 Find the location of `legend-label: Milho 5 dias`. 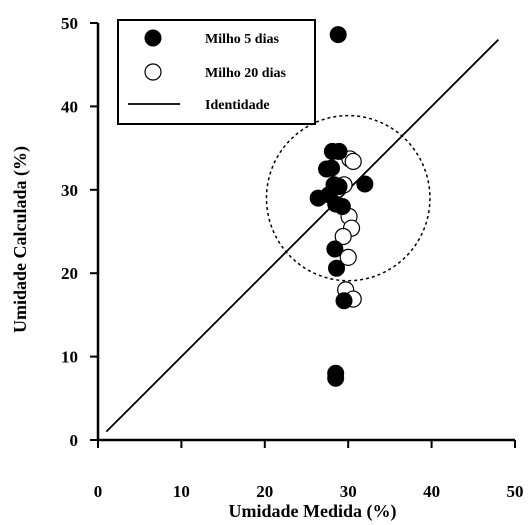

legend-label: Milho 5 dias is located at coordinates (242, 39).